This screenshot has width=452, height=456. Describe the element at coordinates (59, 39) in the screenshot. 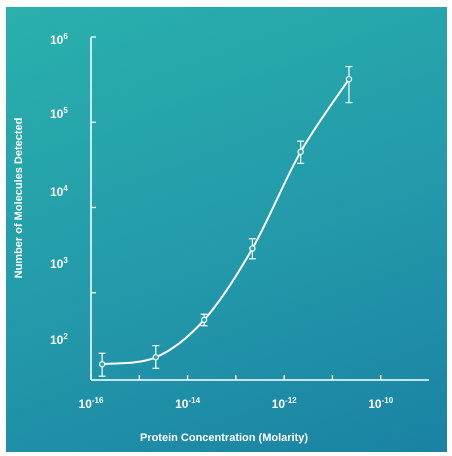

I see `y-tick-label: 10⁶` at that location.